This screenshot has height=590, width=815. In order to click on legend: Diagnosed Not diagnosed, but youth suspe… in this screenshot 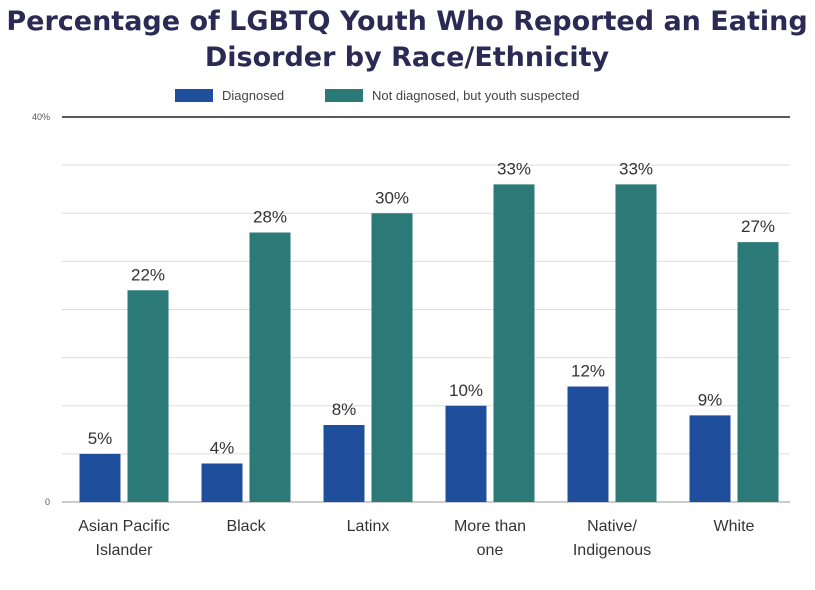, I will do `click(377, 95)`.